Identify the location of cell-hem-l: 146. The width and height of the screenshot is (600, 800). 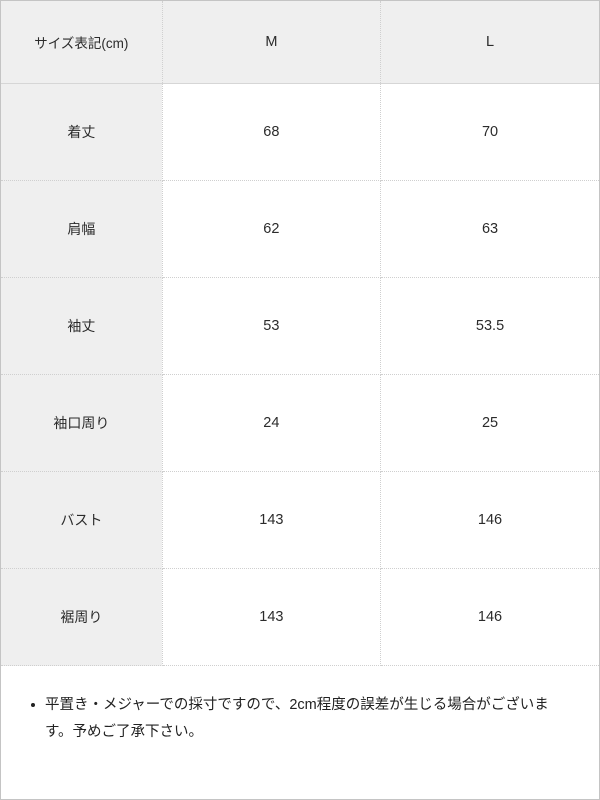
(489, 617).